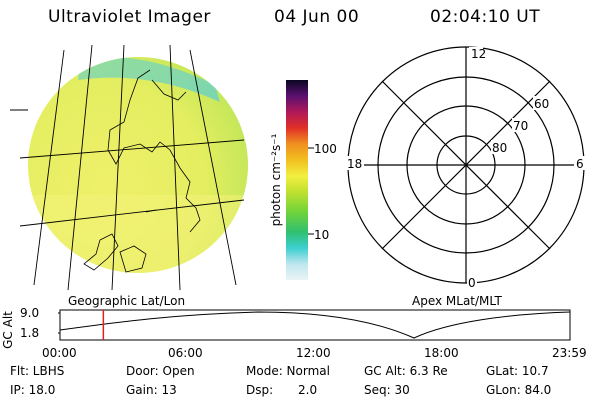 This screenshot has height=400, width=600. Describe the element at coordinates (185, 353) in the screenshot. I see `timeline-x-tick-1: 06:00` at that location.